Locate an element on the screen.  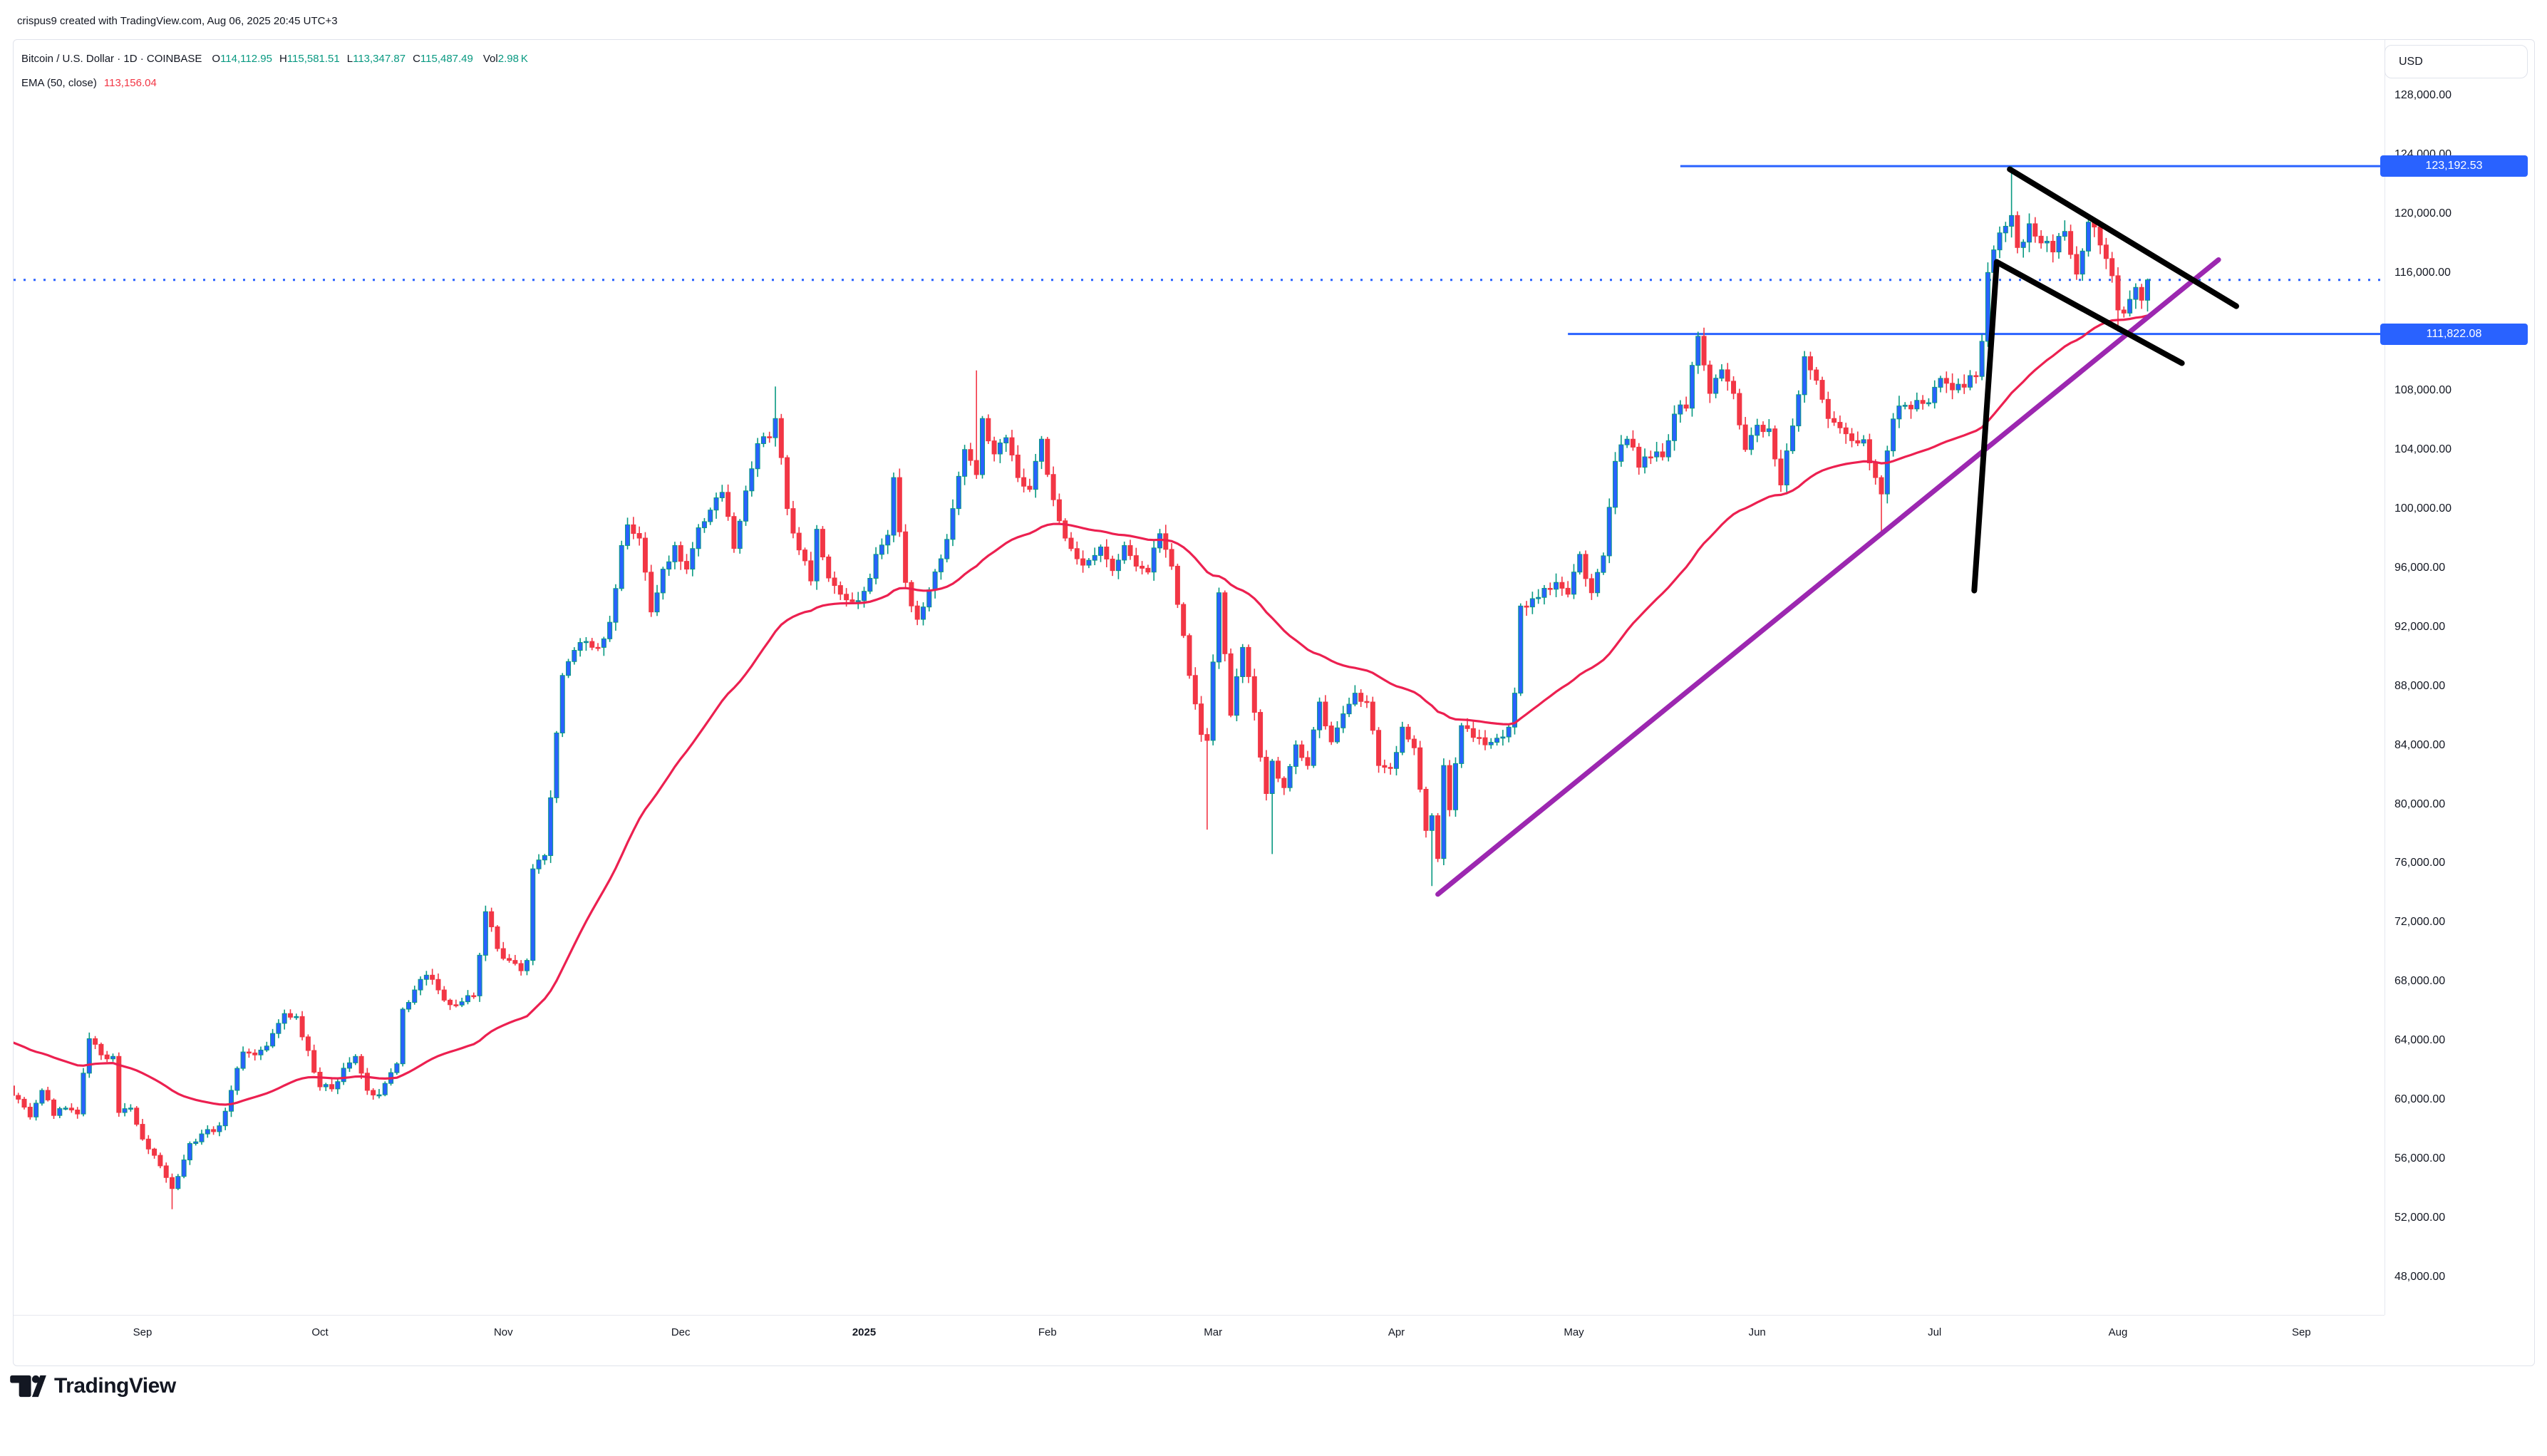
low-label: L is located at coordinates (349, 59).